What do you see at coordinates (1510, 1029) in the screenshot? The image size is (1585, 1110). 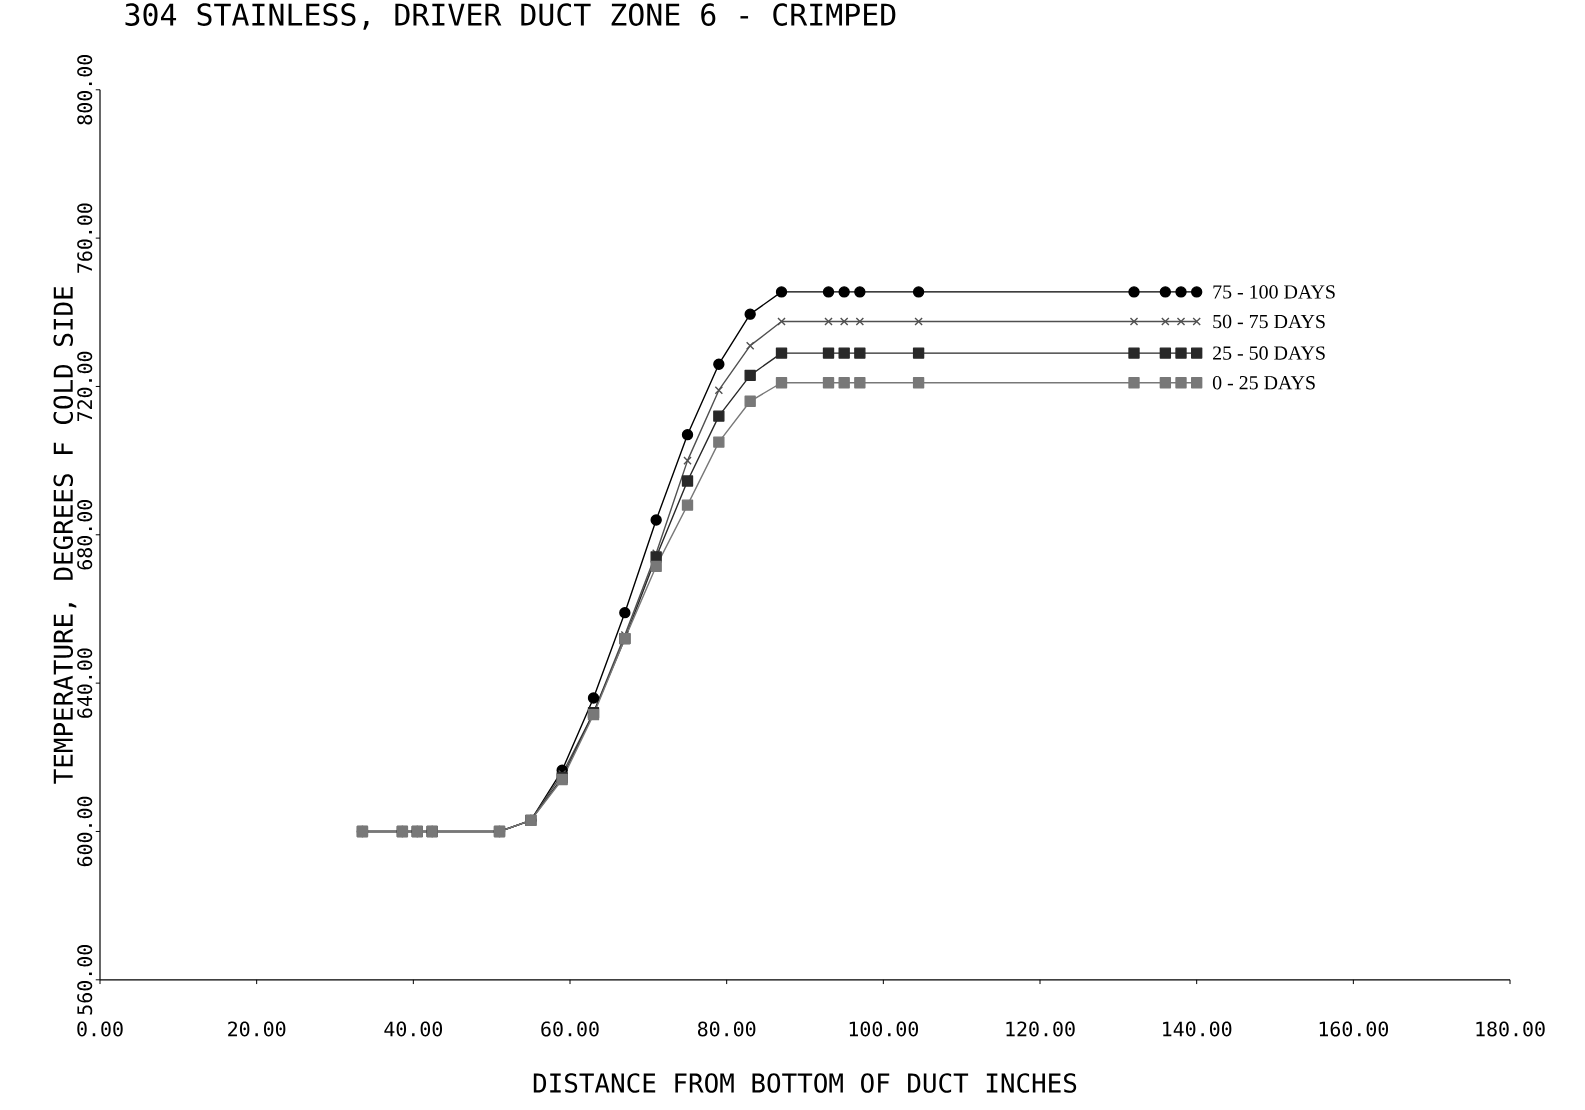 I see `x-tick-label: 180.00` at bounding box center [1510, 1029].